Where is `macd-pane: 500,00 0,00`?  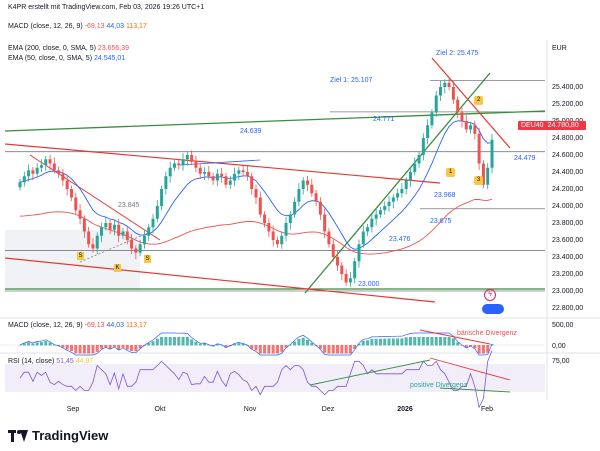 macd-pane: 500,00 0,00 is located at coordinates (287, 339).